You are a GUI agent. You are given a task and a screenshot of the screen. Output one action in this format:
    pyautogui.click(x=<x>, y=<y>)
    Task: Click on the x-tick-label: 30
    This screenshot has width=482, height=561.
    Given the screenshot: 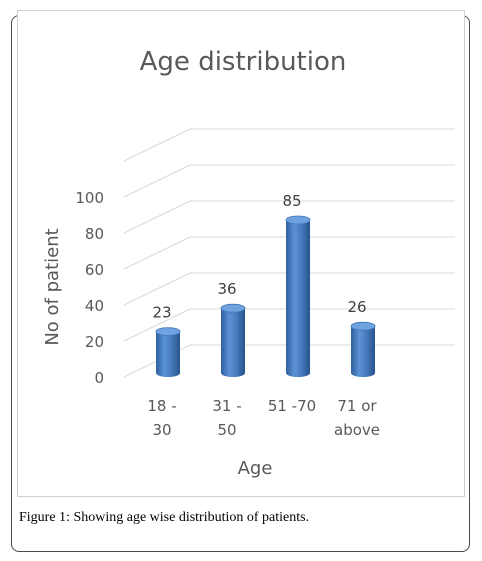 What is the action you would take?
    pyautogui.click(x=161, y=430)
    